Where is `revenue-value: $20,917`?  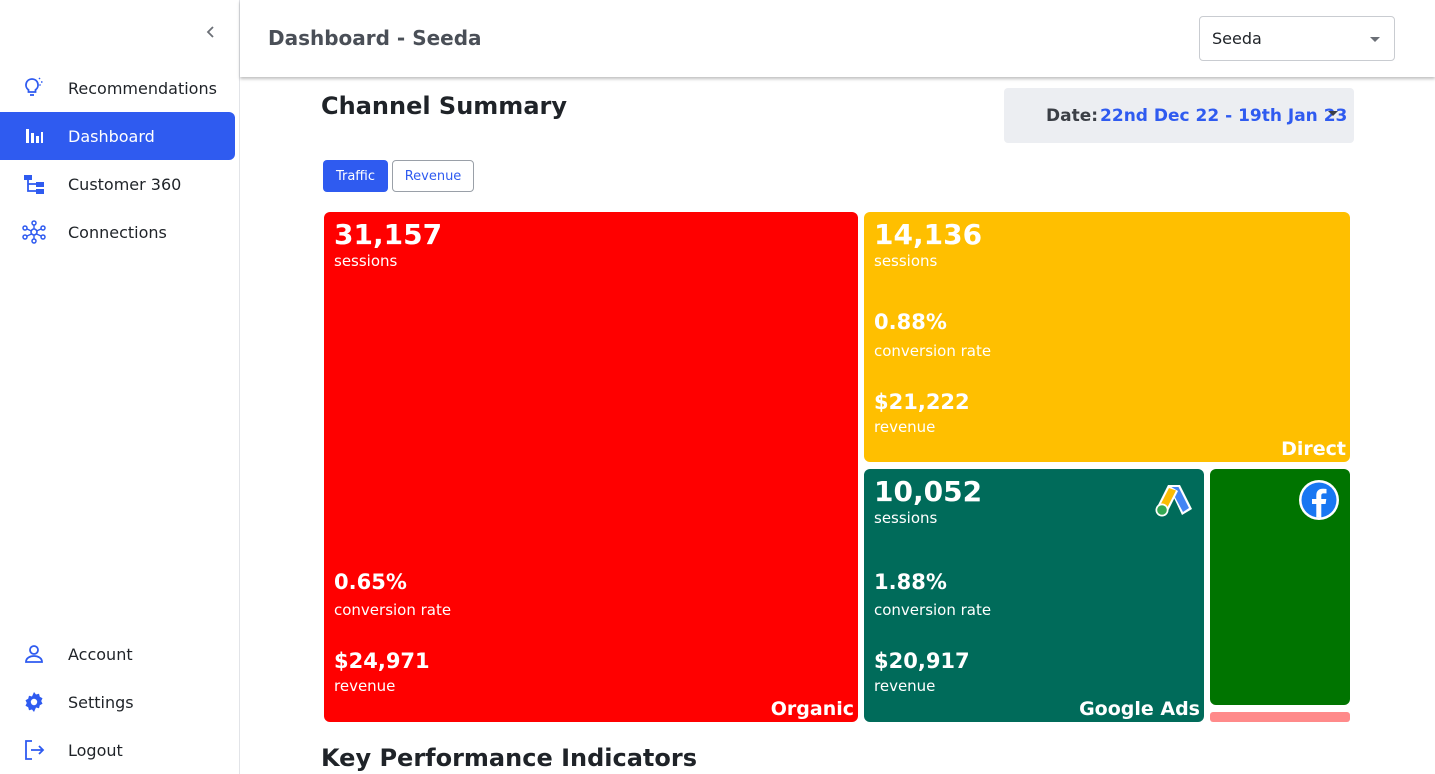 revenue-value: $20,917 is located at coordinates (922, 661).